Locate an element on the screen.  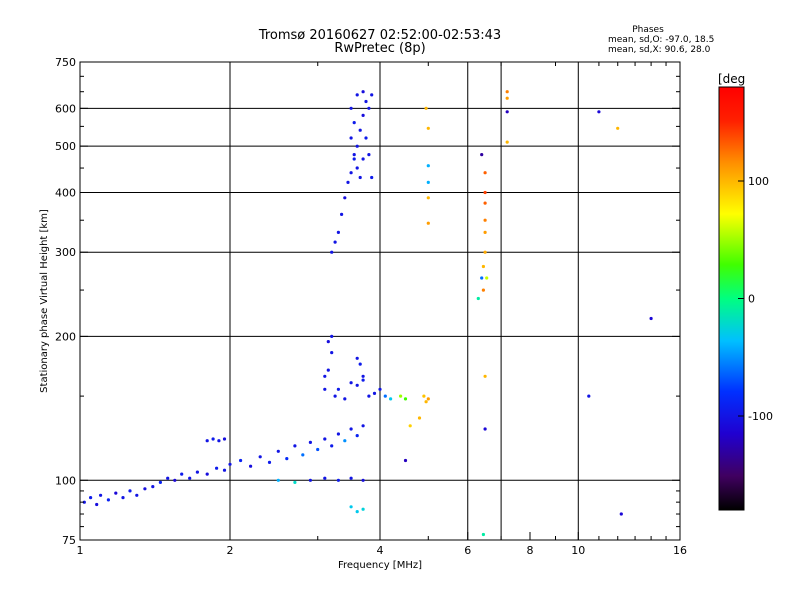
chart-title: Tromsø 20160627 02:52:00-02:53:43 is located at coordinates (379, 35).